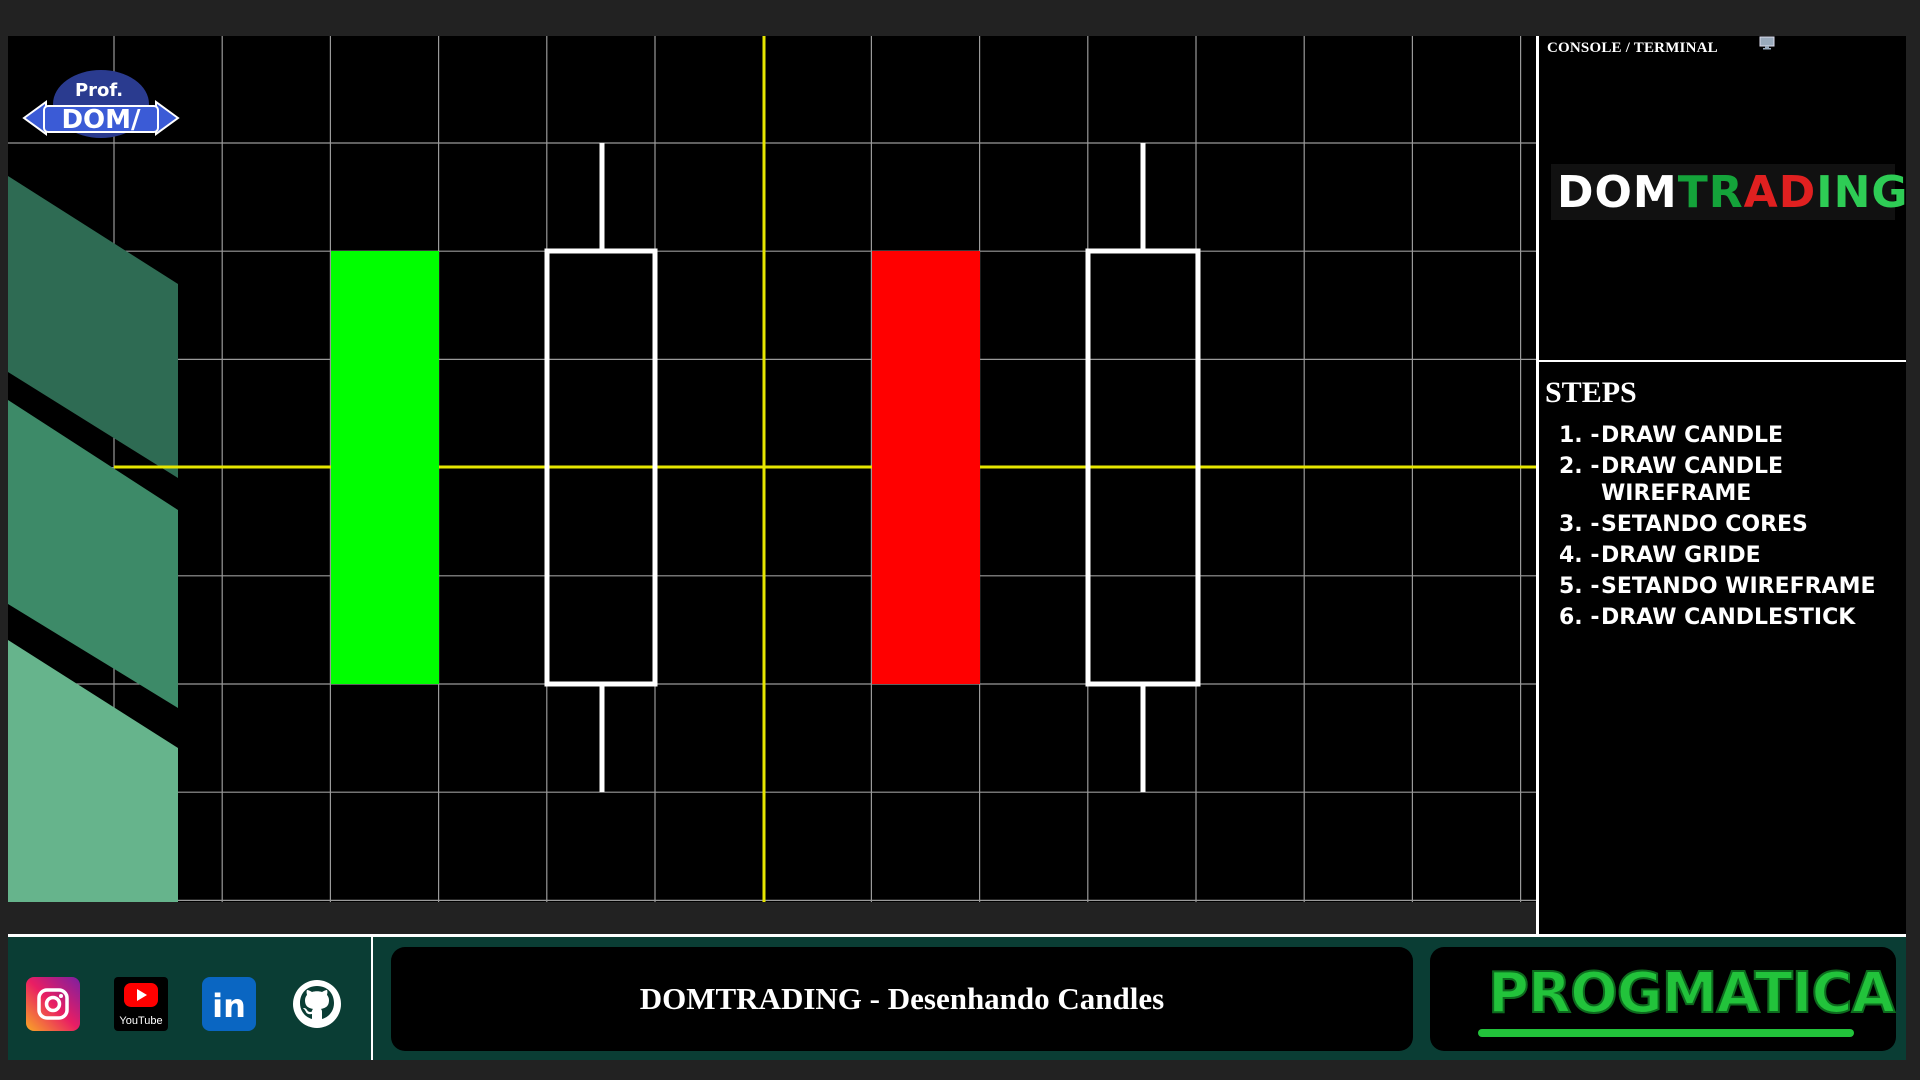 Image resolution: width=1920 pixels, height=1080 pixels. I want to click on step-item: 3. - SETANDO CORES, so click(1729, 524).